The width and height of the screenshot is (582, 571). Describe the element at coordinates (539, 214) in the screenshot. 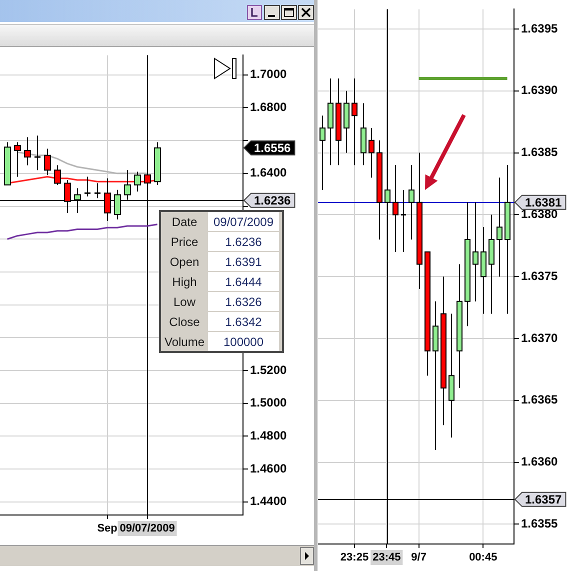

I see `y-tick-label: 1.6380` at that location.